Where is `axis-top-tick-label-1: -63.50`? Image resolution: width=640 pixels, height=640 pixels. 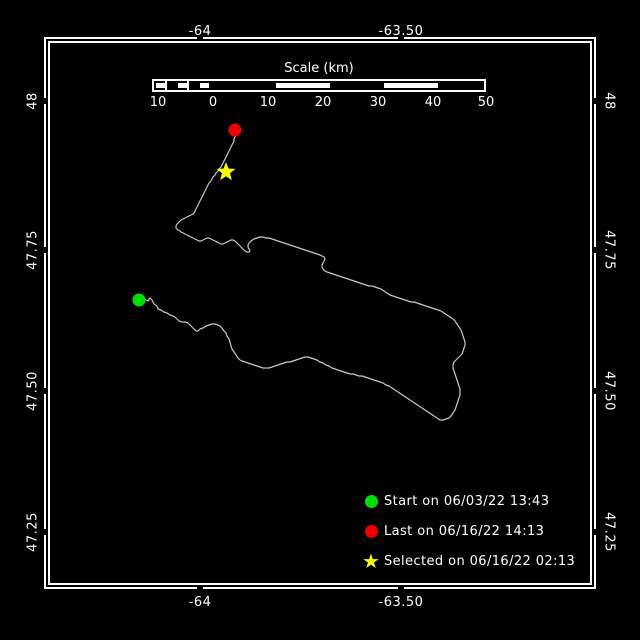
axis-top-tick-label-1: -63.50 is located at coordinates (401, 31).